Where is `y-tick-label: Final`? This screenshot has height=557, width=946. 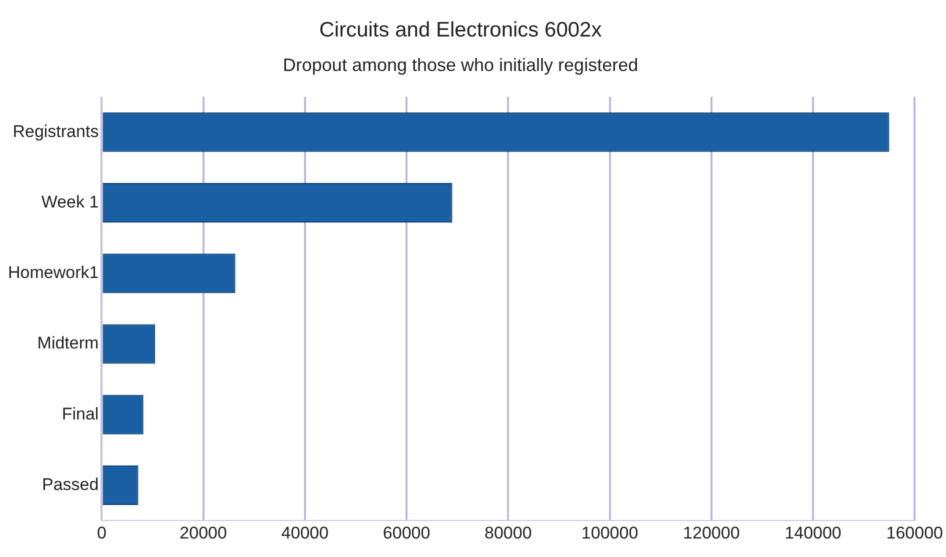
y-tick-label: Final is located at coordinates (80, 414).